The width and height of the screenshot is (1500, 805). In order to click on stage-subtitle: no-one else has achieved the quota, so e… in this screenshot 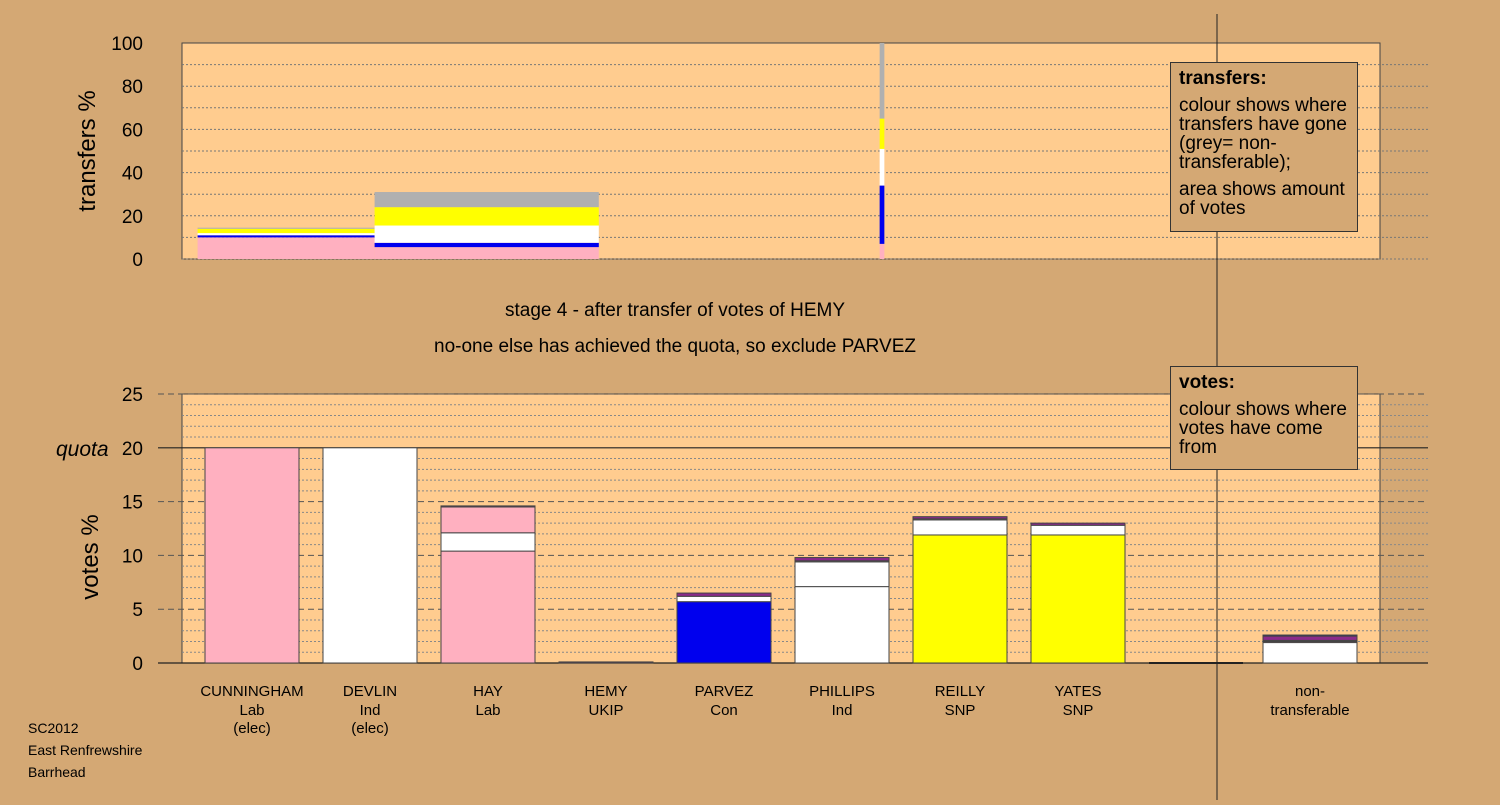, I will do `click(675, 346)`.